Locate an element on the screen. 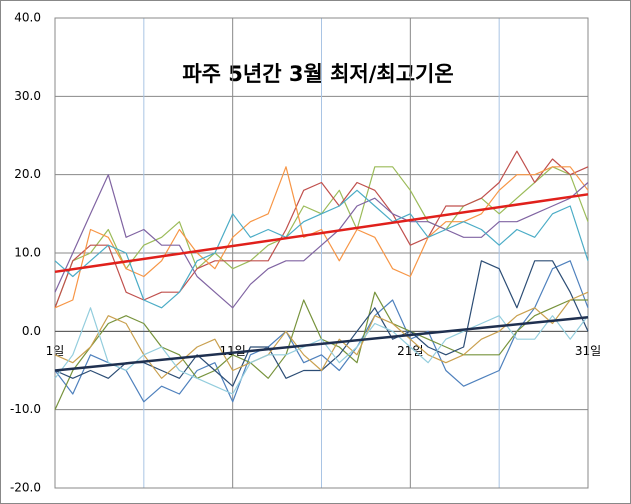  y-tick-label: 20.0 is located at coordinates (27, 174).